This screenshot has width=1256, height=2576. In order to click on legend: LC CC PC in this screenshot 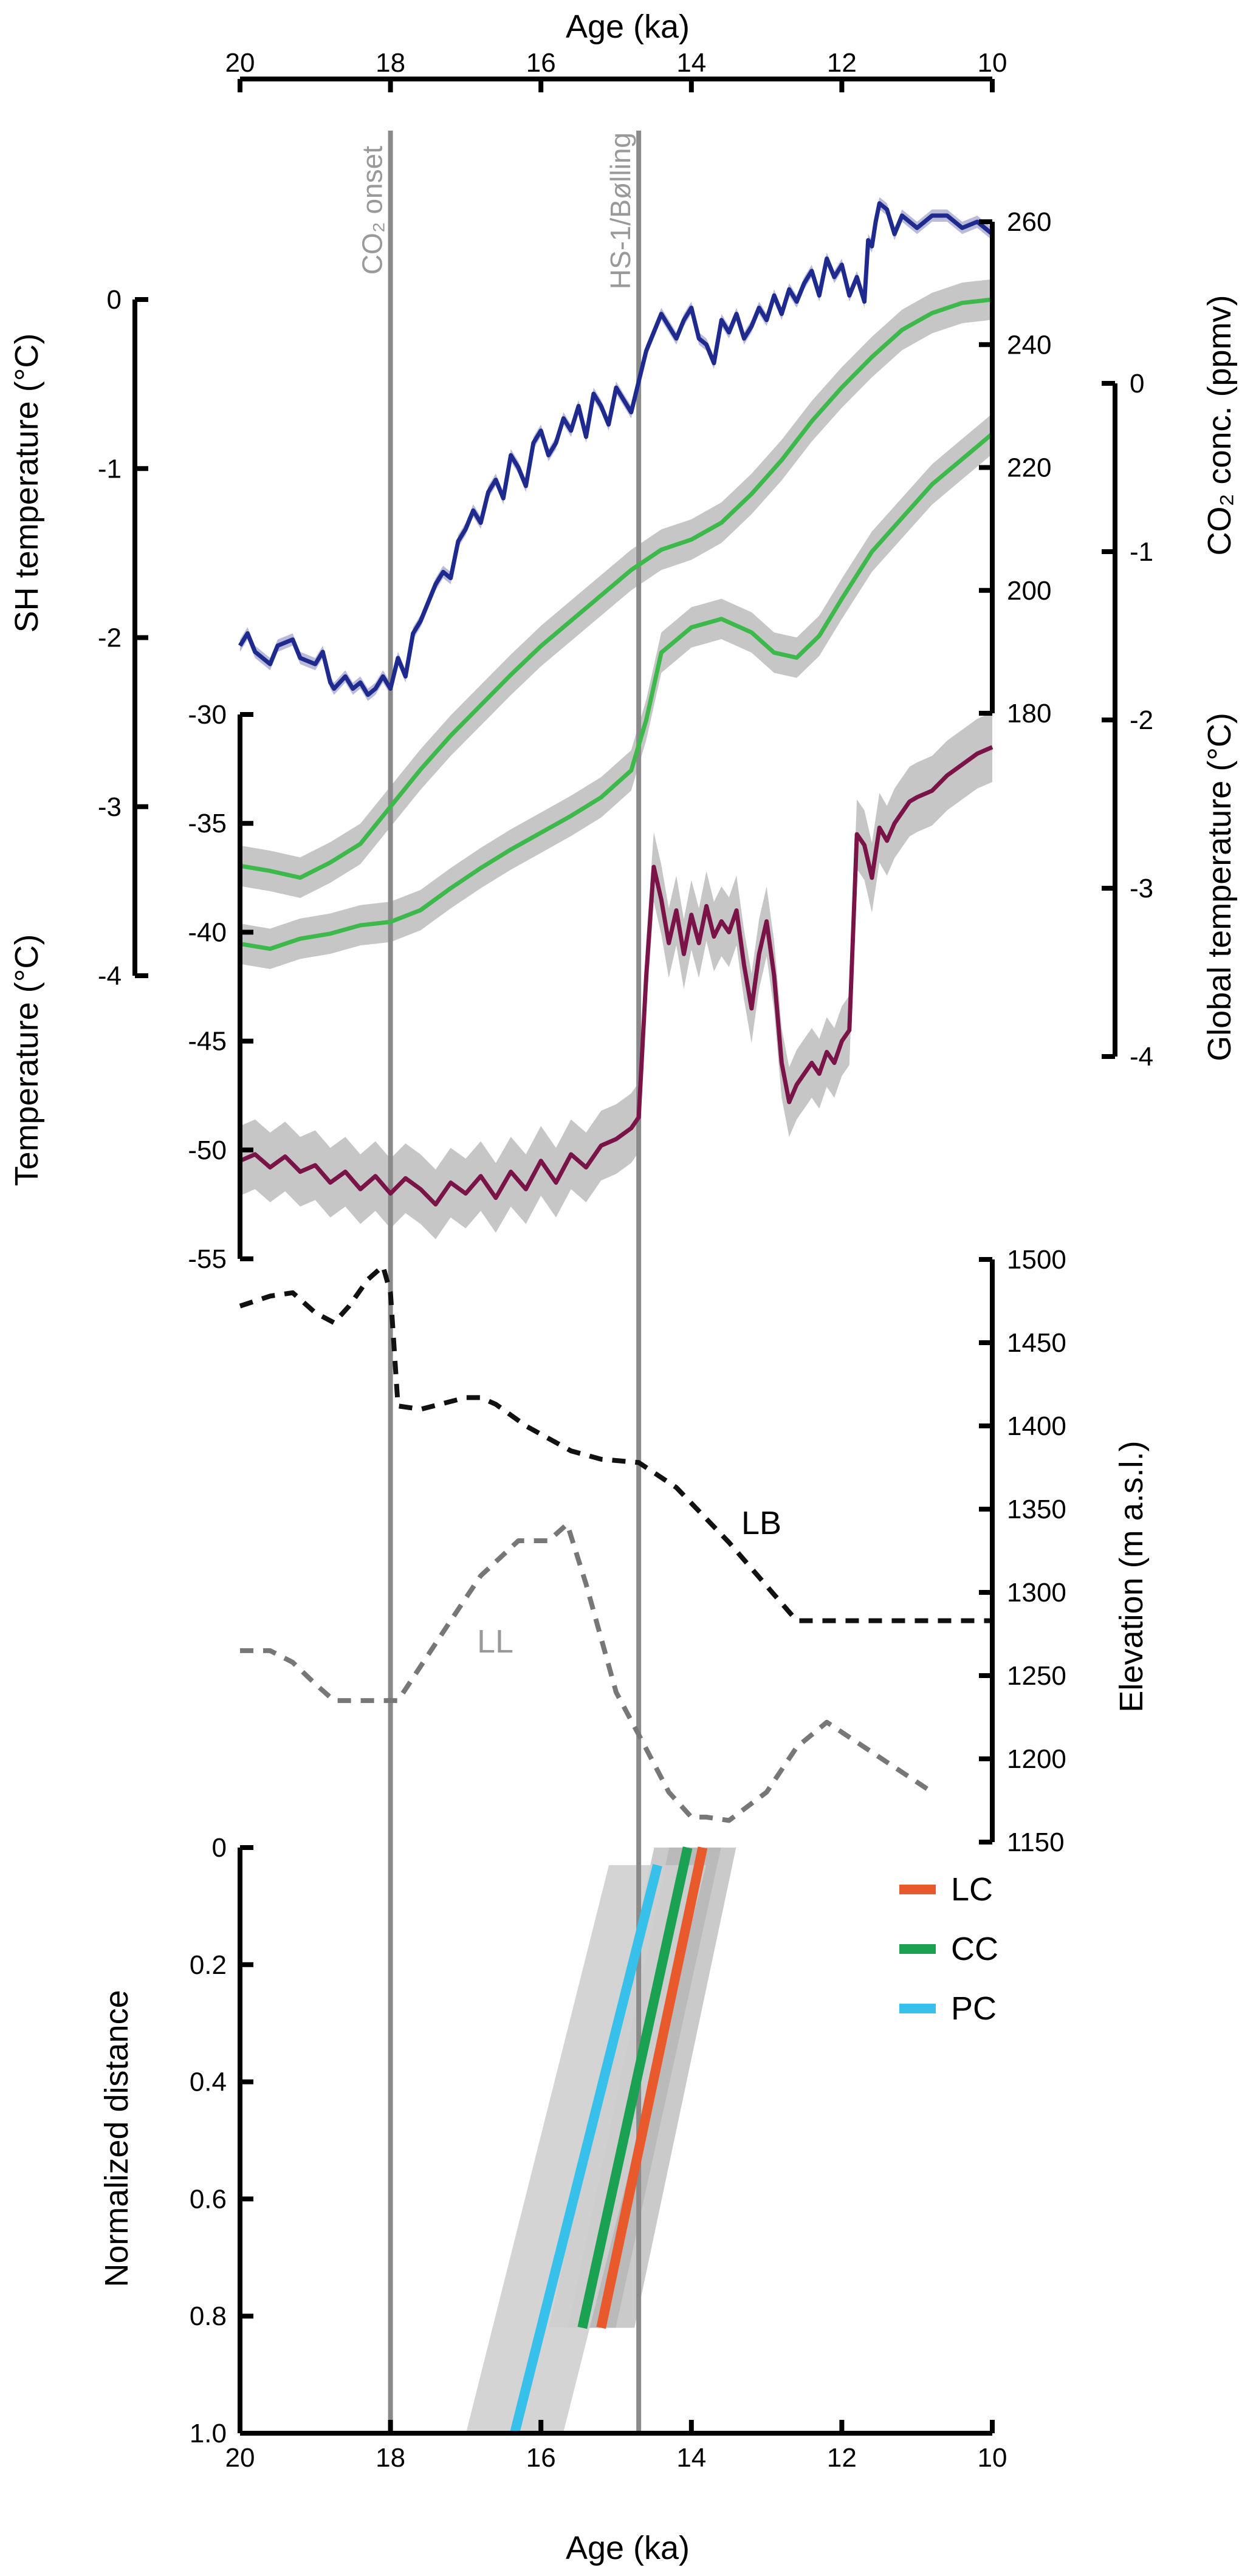, I will do `click(948, 1949)`.